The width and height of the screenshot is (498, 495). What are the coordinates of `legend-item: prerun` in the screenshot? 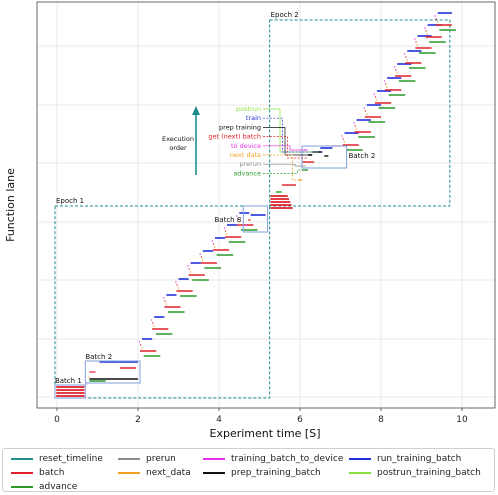 It's located at (147, 459).